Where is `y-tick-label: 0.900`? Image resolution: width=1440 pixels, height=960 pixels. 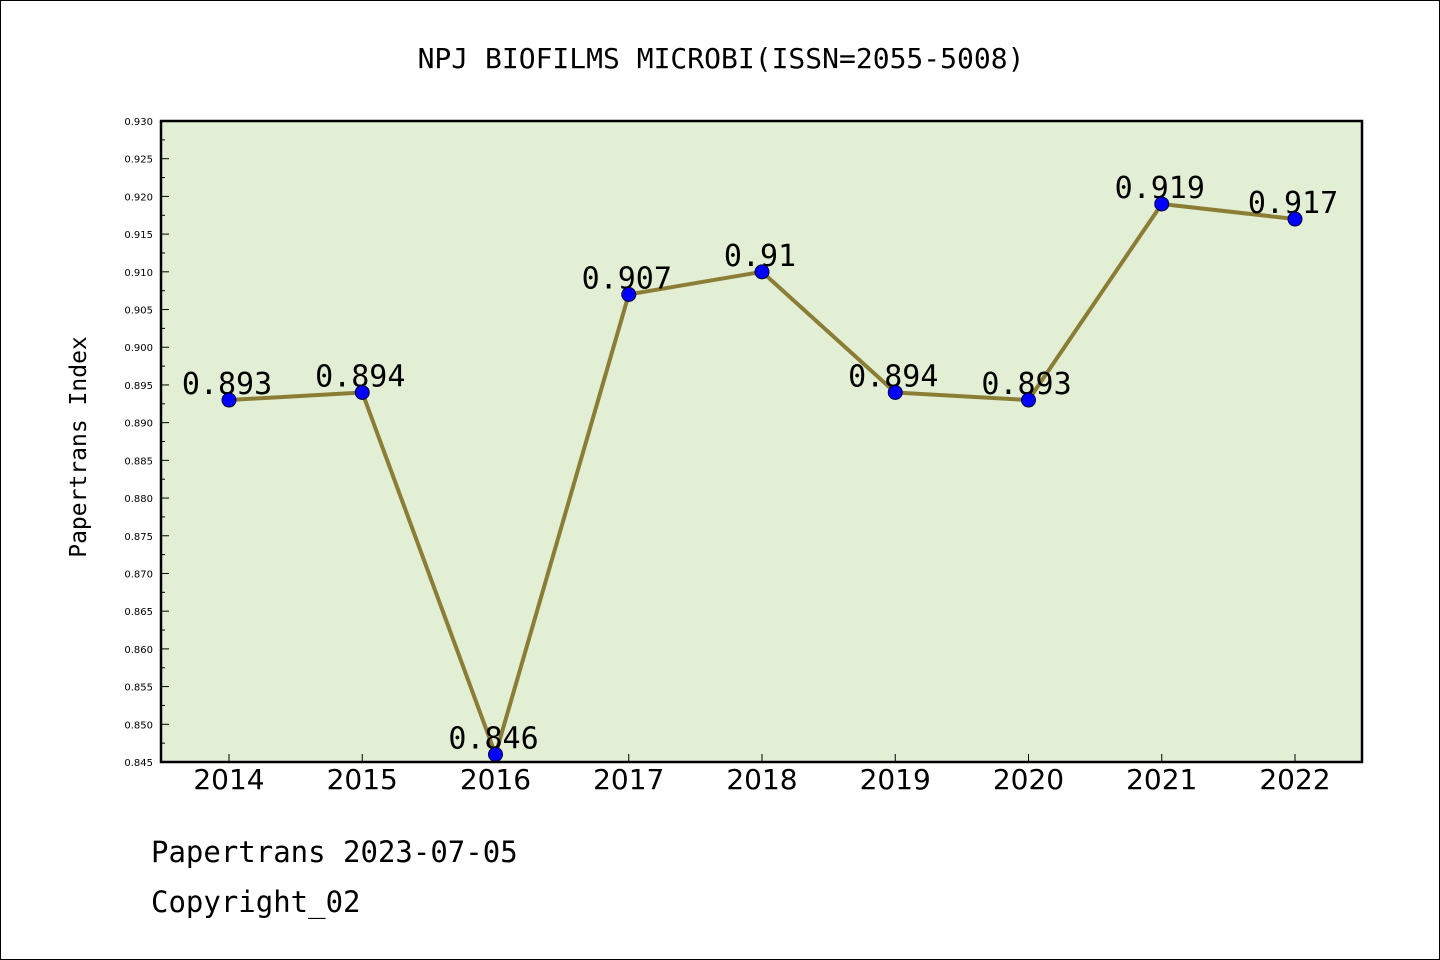
y-tick-label: 0.900 is located at coordinates (138, 348).